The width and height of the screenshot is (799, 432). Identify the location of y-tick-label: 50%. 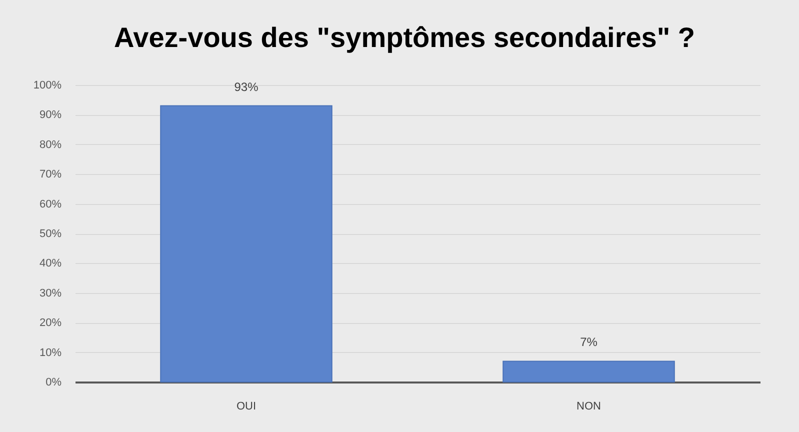
(50, 234).